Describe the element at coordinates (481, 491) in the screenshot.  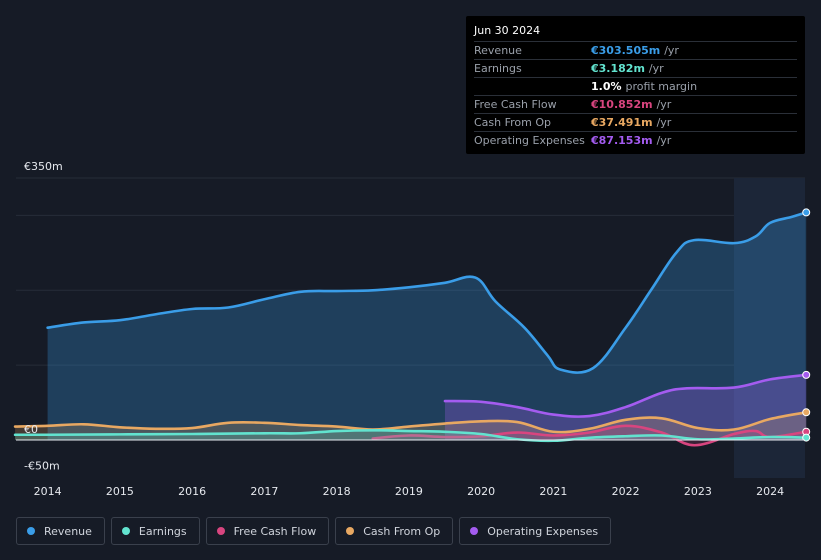
I see `x-tick-label: 2020` at that location.